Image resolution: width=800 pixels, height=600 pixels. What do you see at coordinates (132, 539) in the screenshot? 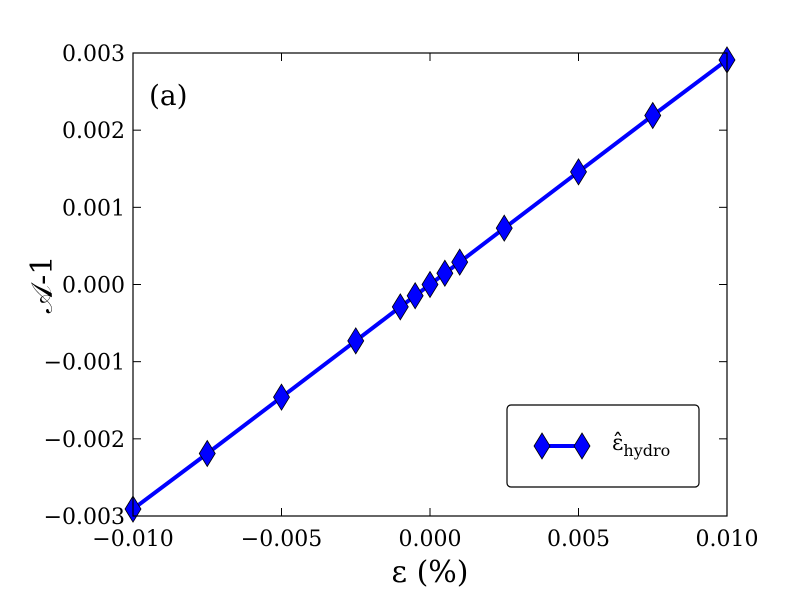
I see `x-tick-label: −0.010` at bounding box center [132, 539].